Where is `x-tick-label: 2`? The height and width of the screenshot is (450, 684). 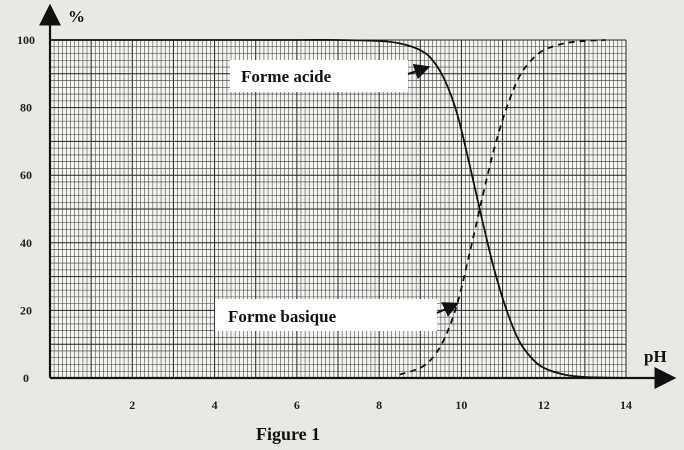 x-tick-label: 2 is located at coordinates (132, 405).